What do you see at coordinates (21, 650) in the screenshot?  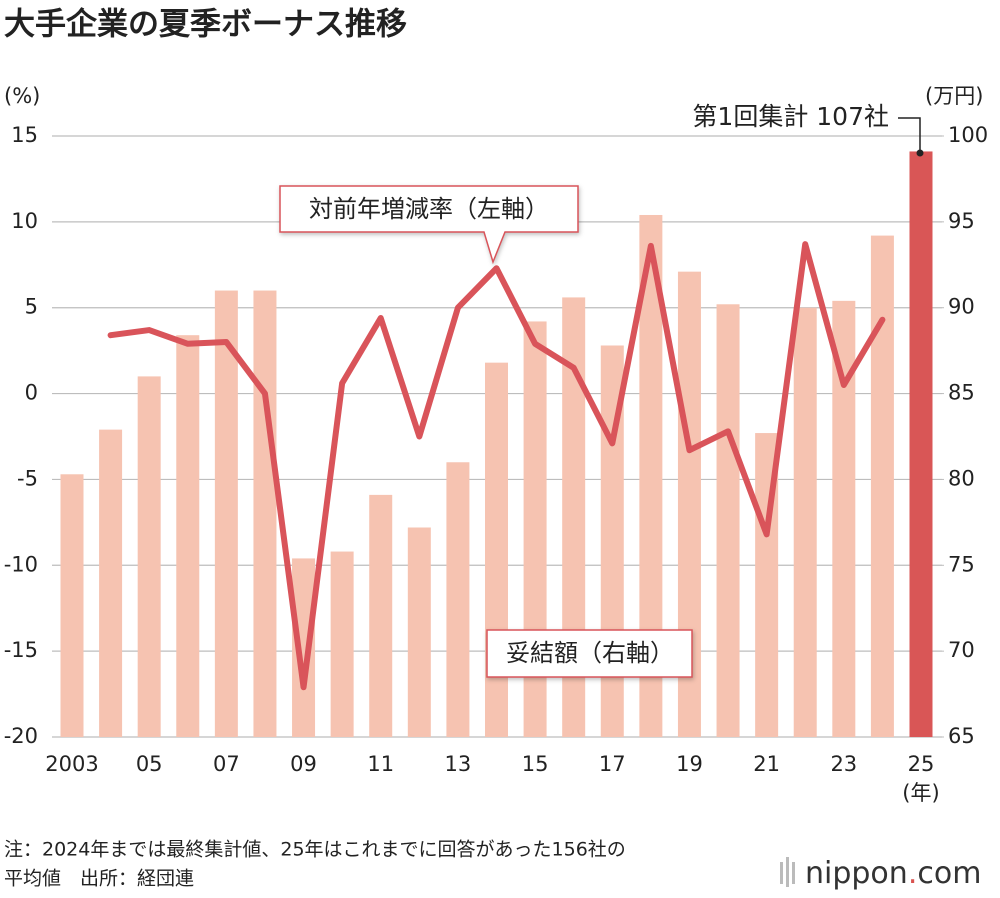 I see `y-tick-label: -15` at bounding box center [21, 650].